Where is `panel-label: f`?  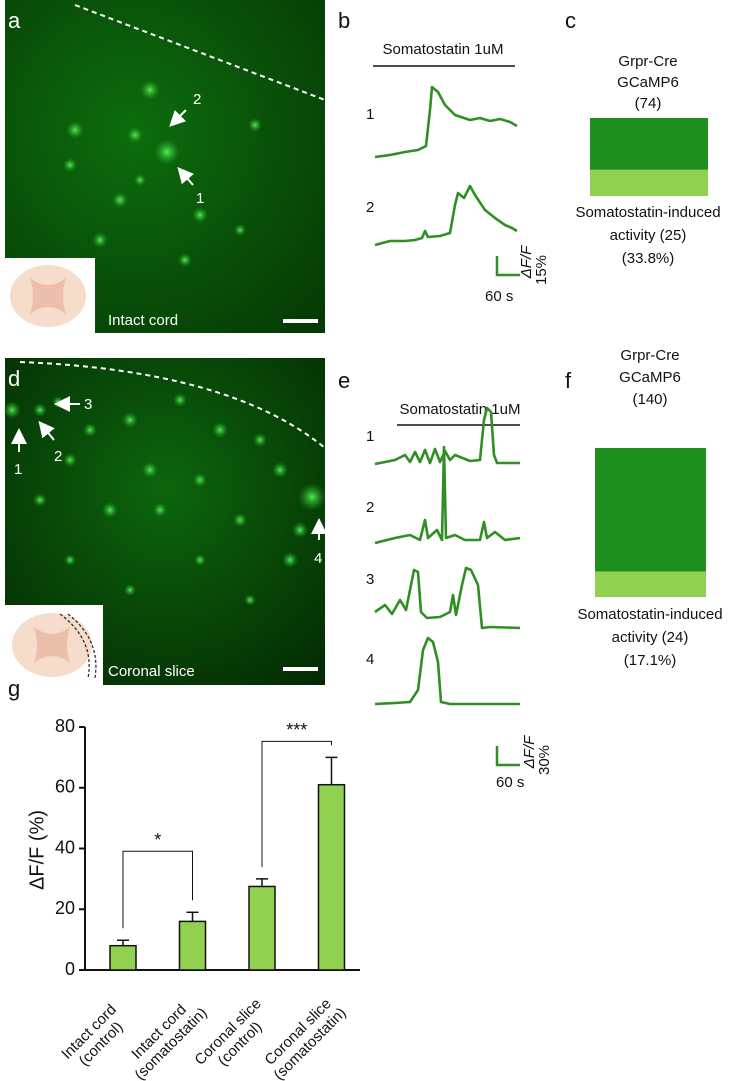
panel-label: f is located at coordinates (568, 380).